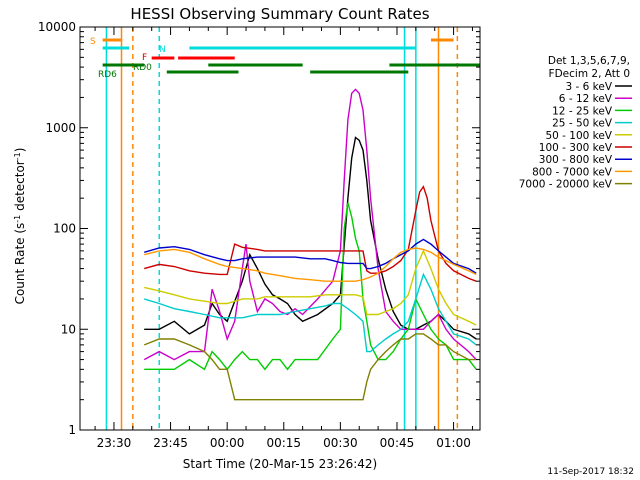 The height and width of the screenshot is (480, 640). I want to click on x-tick-label: 01:00, so click(453, 443).